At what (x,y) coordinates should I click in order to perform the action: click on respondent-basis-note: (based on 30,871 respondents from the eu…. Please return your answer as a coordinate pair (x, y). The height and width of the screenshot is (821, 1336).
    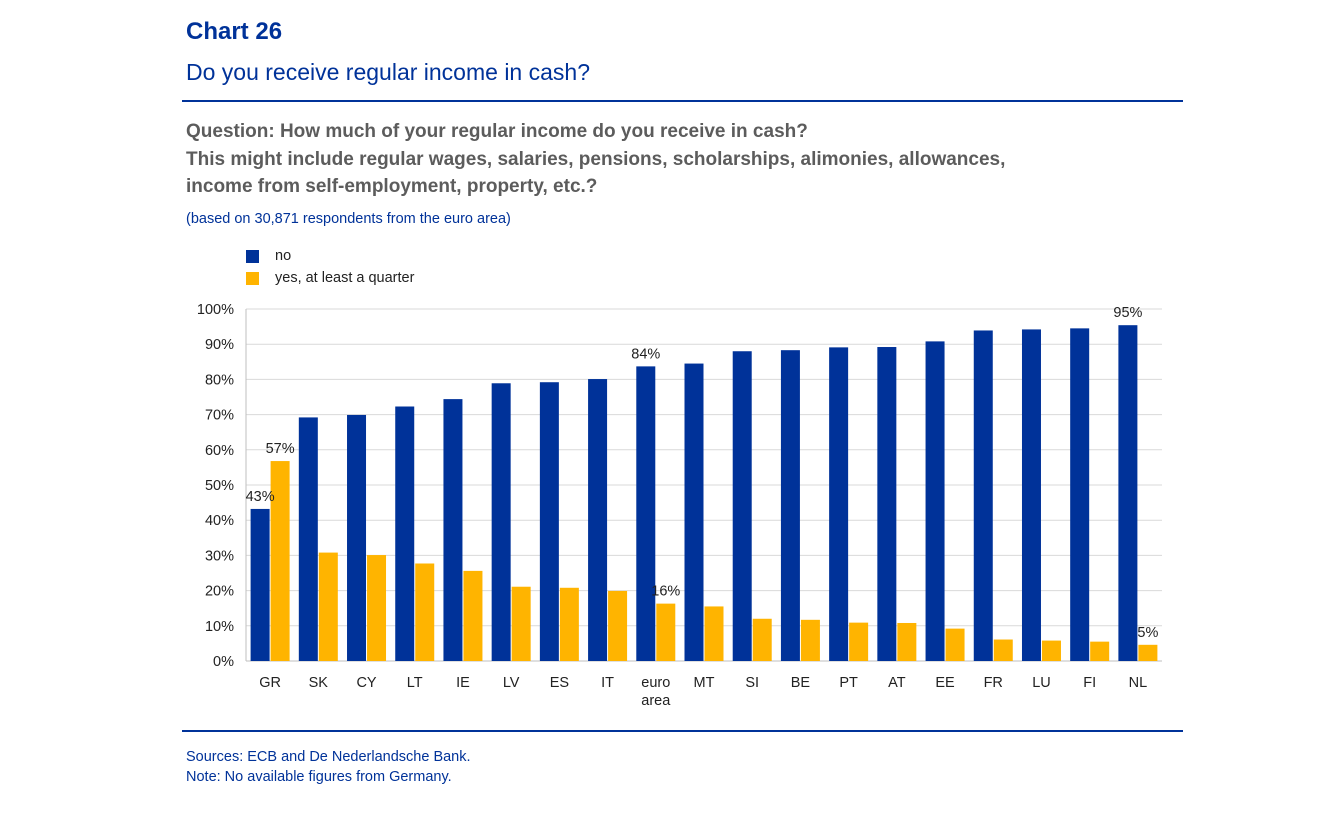
    Looking at the image, I should click on (348, 219).